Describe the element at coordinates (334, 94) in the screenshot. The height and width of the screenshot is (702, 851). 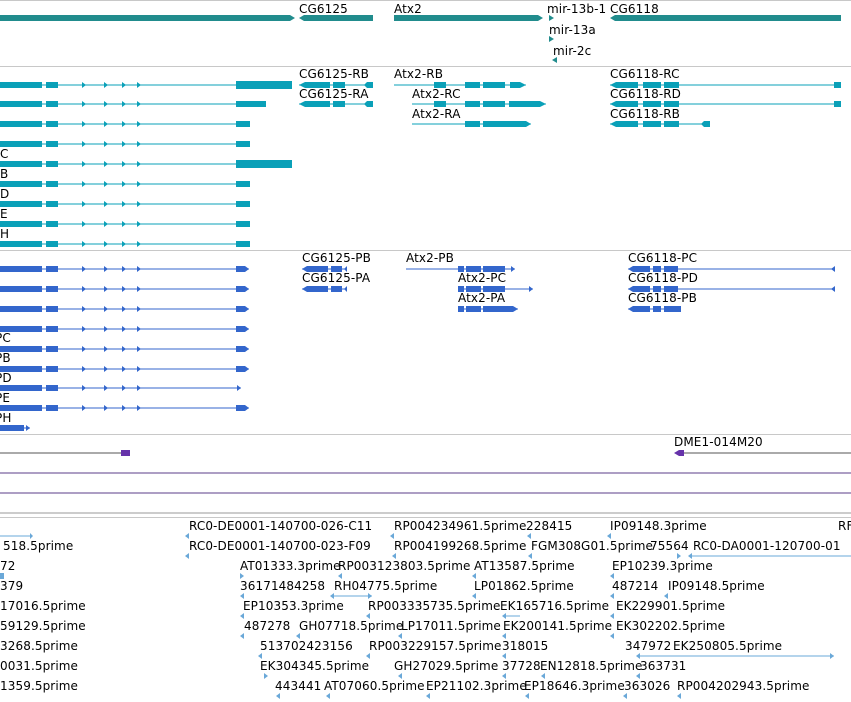
I see `transcript-label: CG6125-RA` at that location.